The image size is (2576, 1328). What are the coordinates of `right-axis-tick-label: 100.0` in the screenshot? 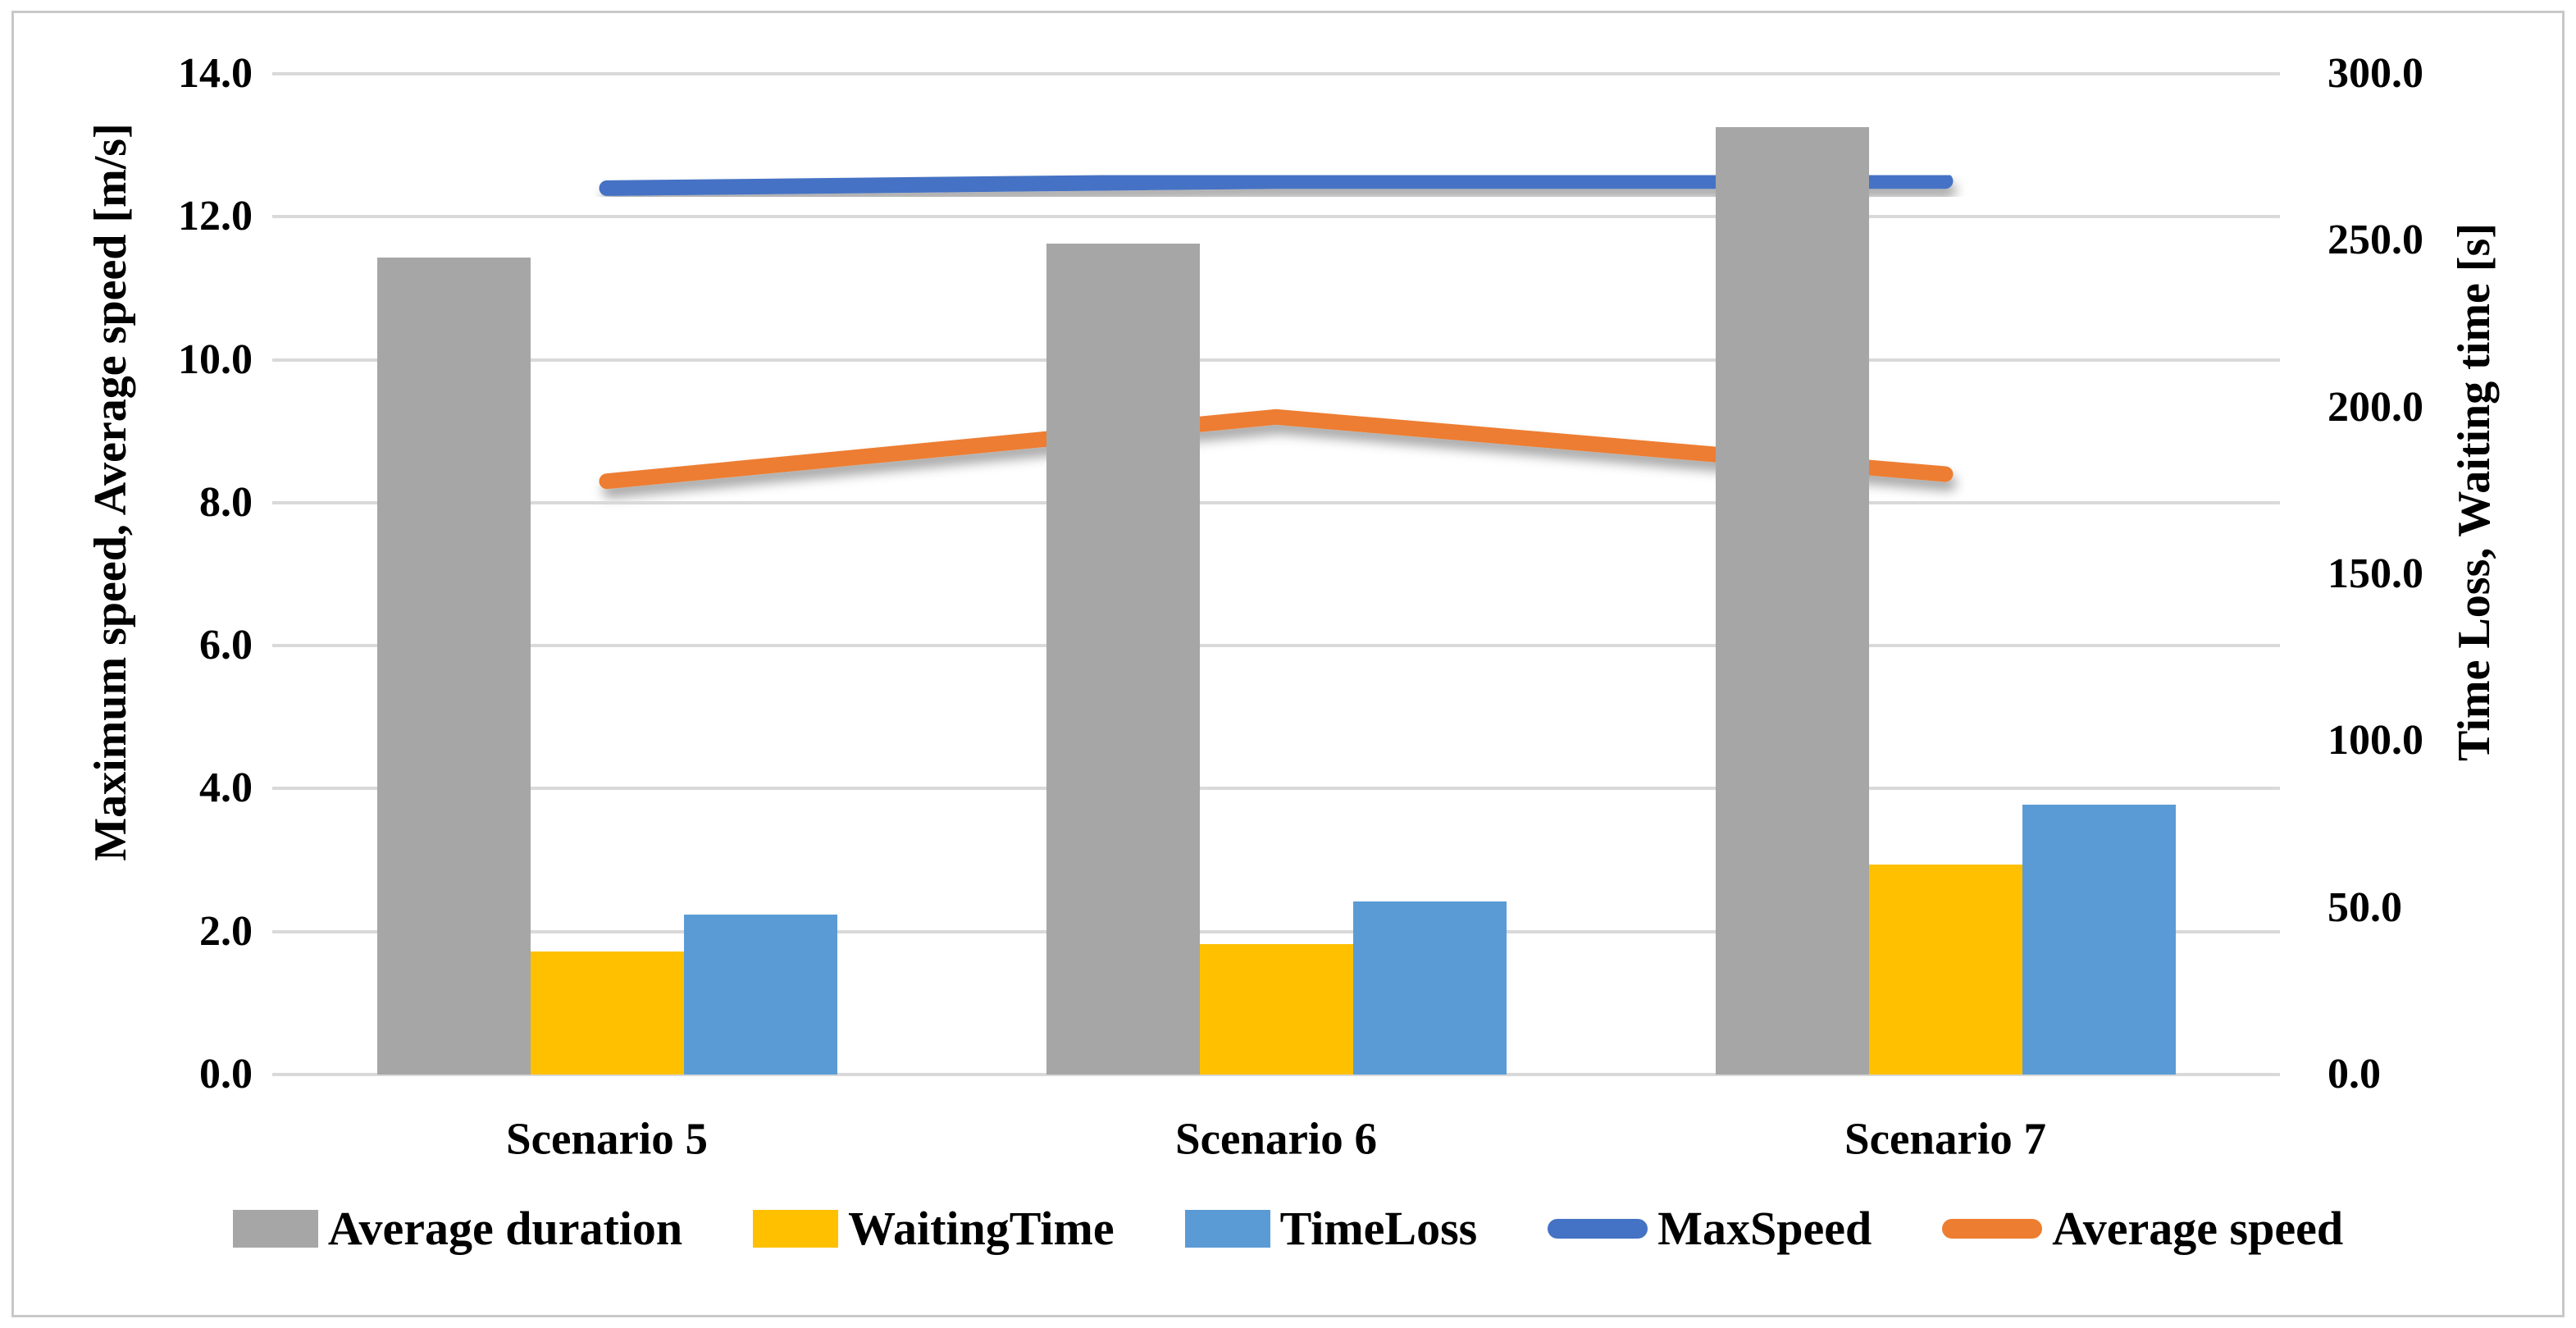 It's located at (2375, 740).